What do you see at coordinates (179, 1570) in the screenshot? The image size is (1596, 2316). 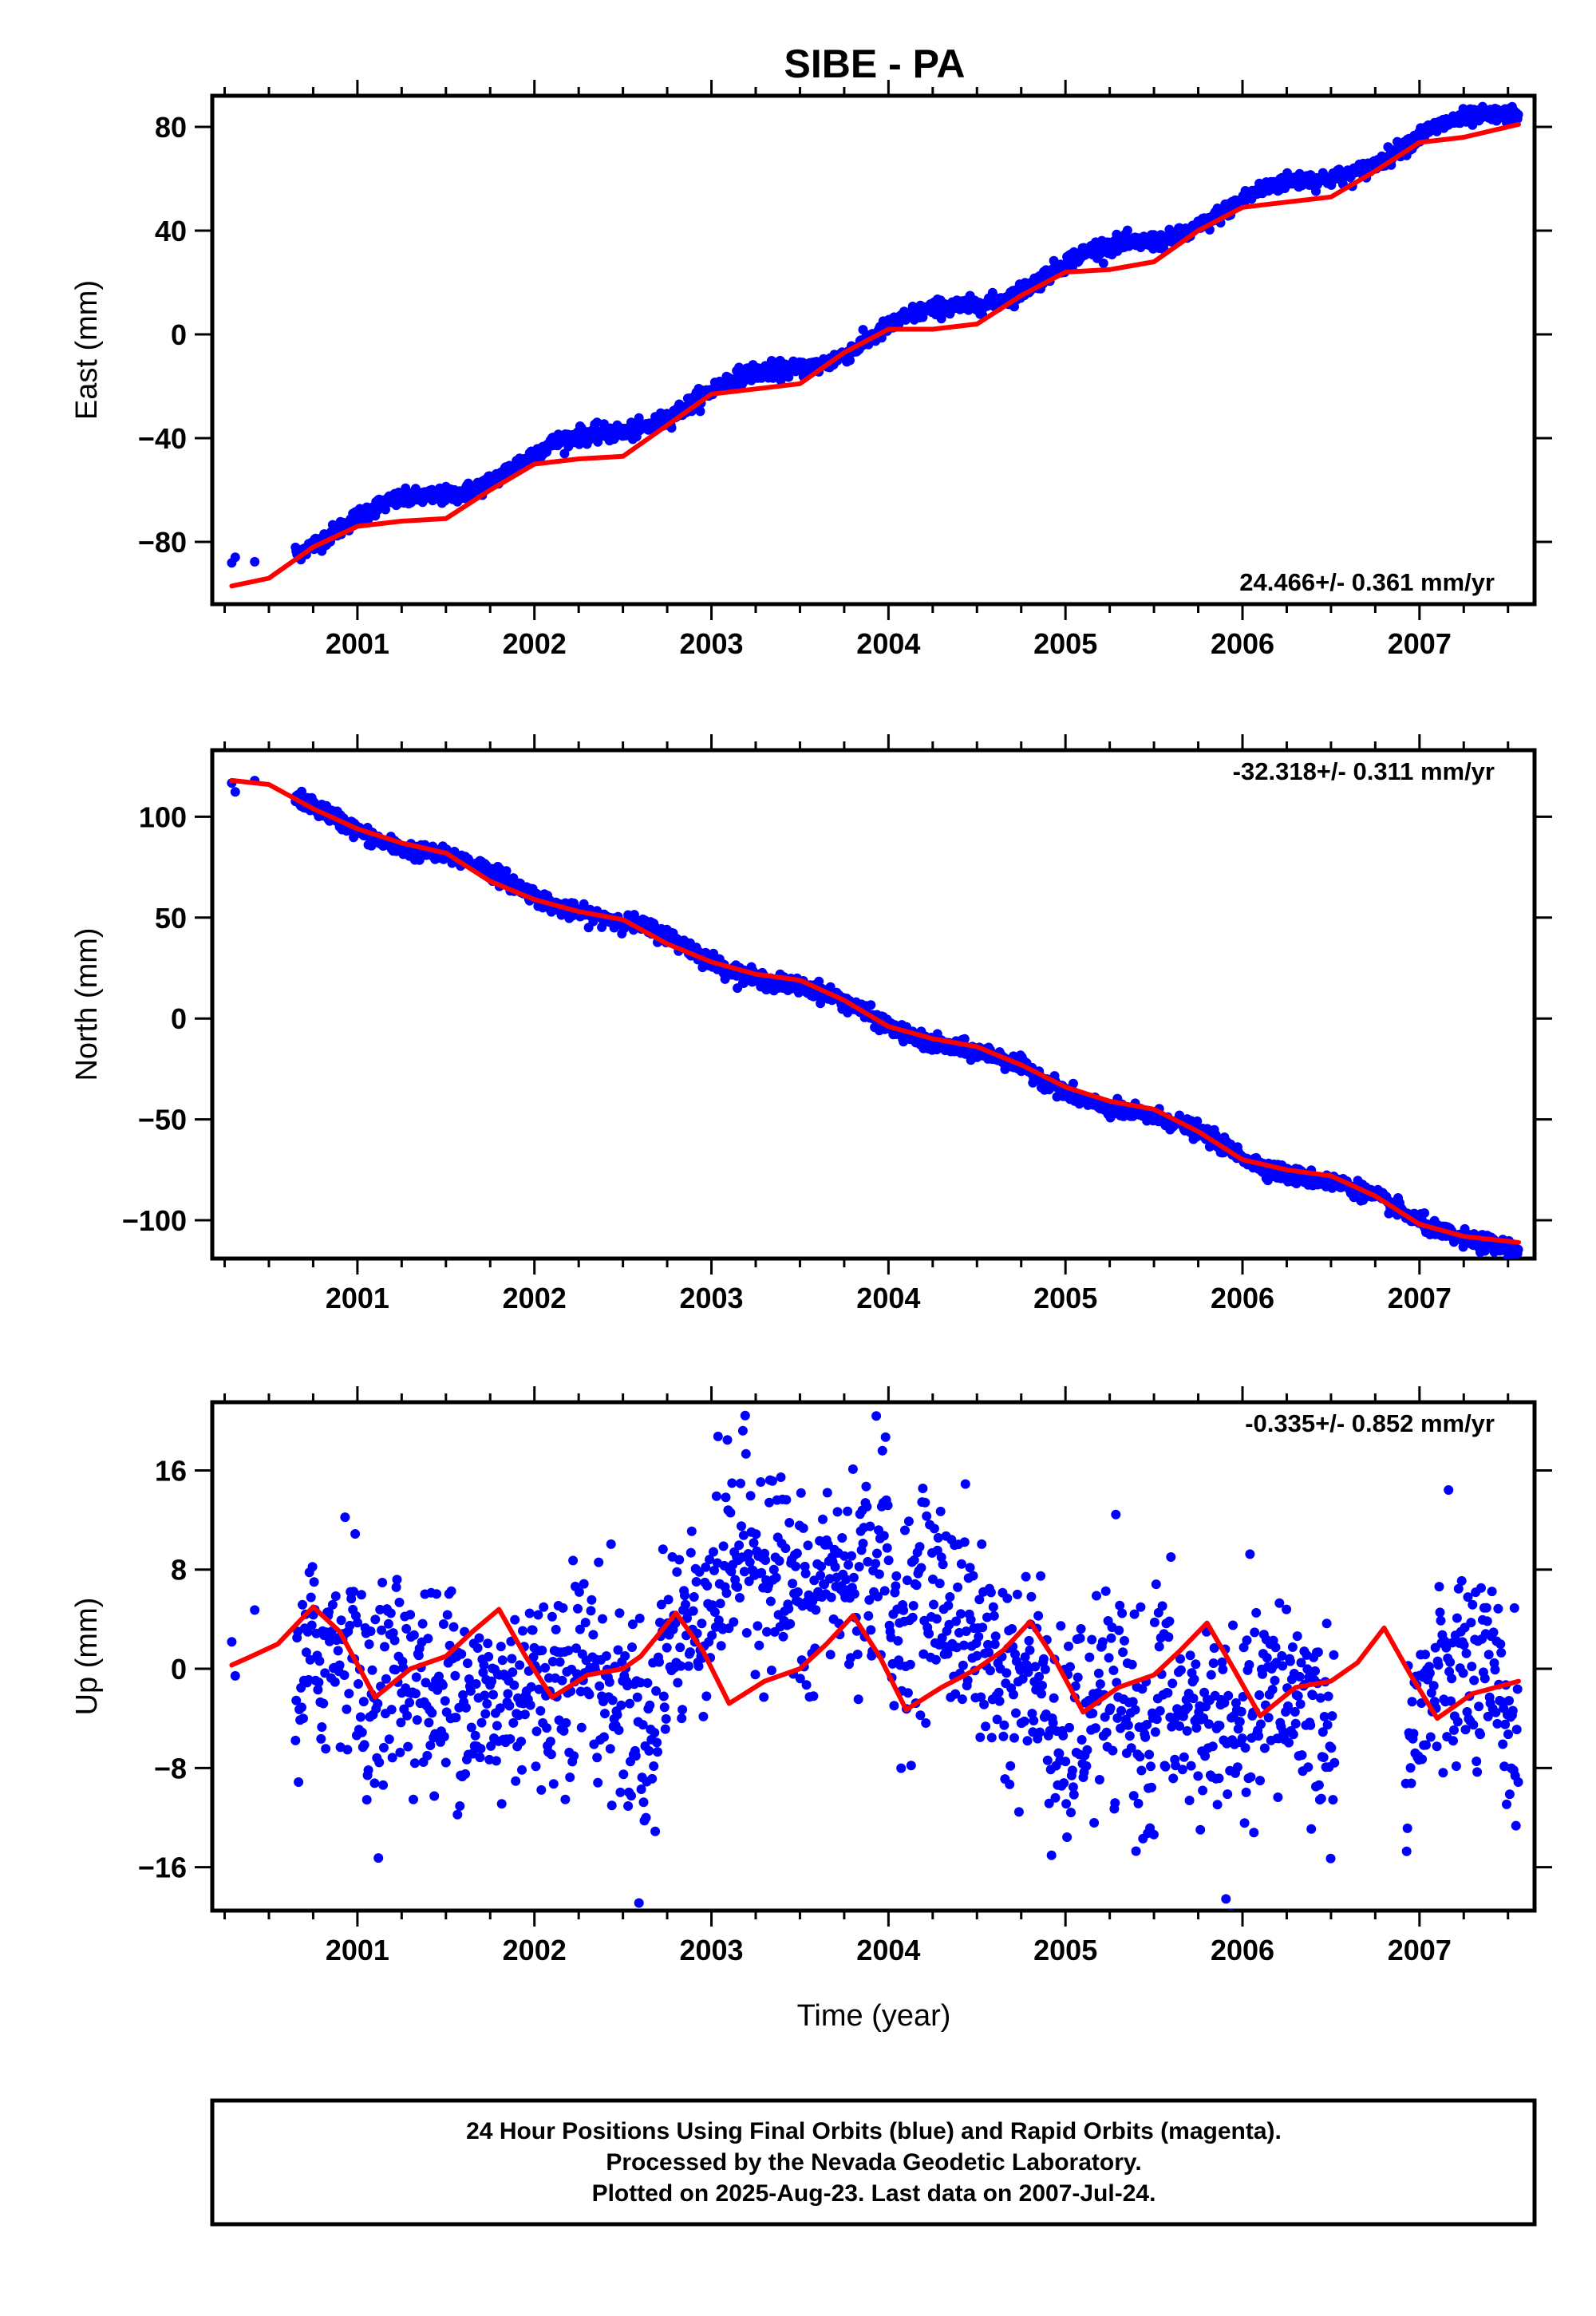 I see `up-ytick-label: 8` at bounding box center [179, 1570].